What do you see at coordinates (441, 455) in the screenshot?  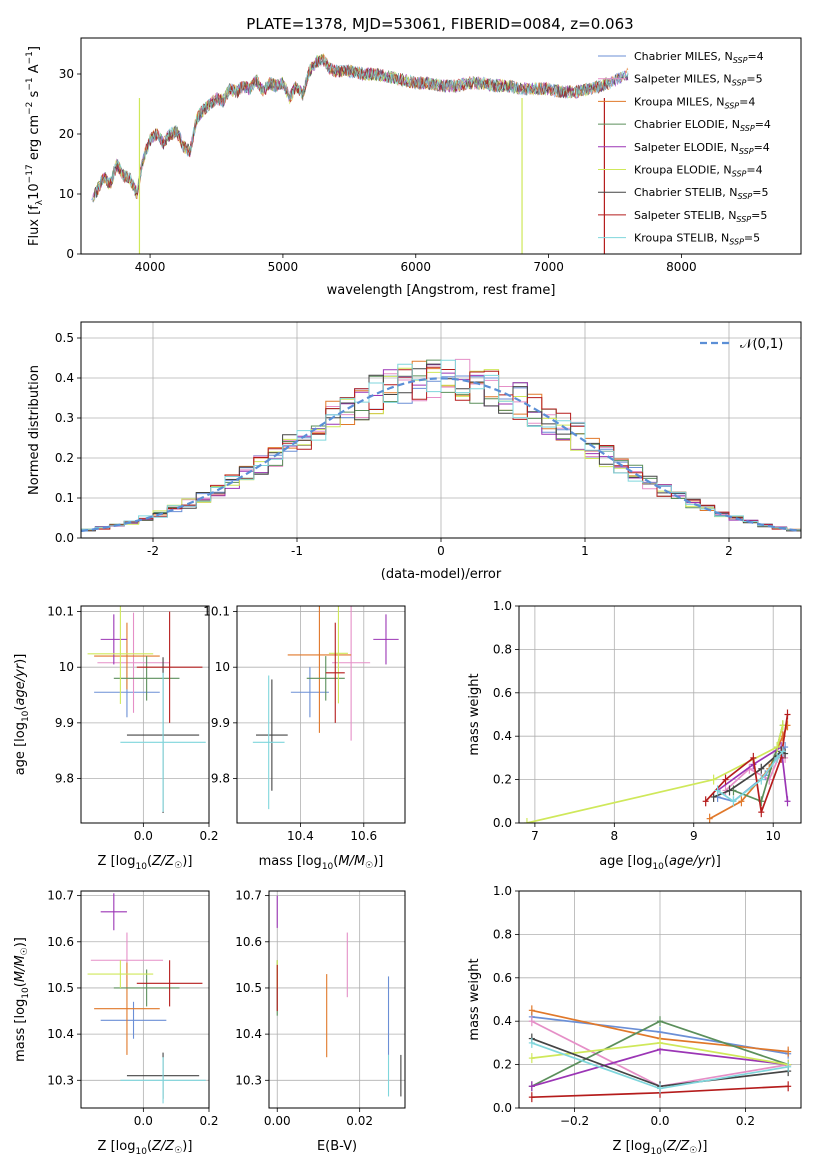 I see `normal-curve` at bounding box center [441, 455].